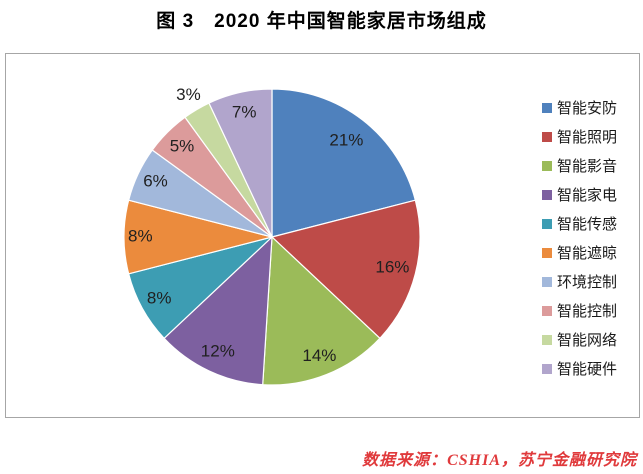 This screenshot has height=474, width=643. Describe the element at coordinates (587, 166) in the screenshot. I see `legend-label: 智能影音` at that location.